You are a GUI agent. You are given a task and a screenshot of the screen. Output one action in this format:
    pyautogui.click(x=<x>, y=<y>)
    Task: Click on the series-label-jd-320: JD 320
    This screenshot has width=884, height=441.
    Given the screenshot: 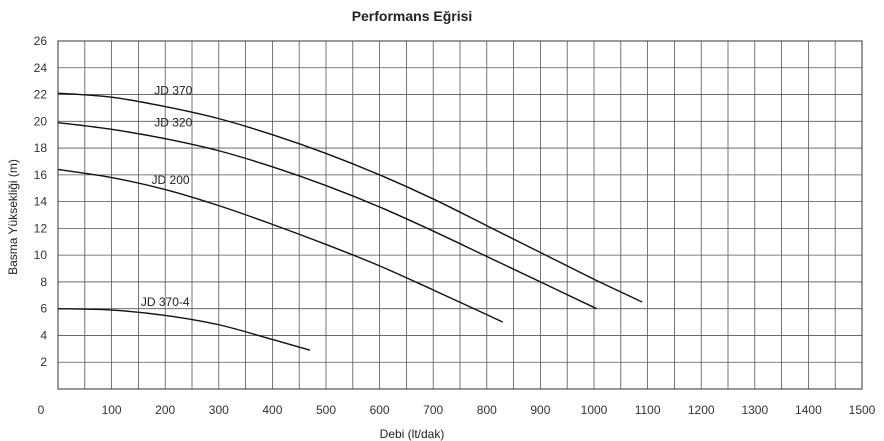 What is the action you would take?
    pyautogui.click(x=173, y=123)
    